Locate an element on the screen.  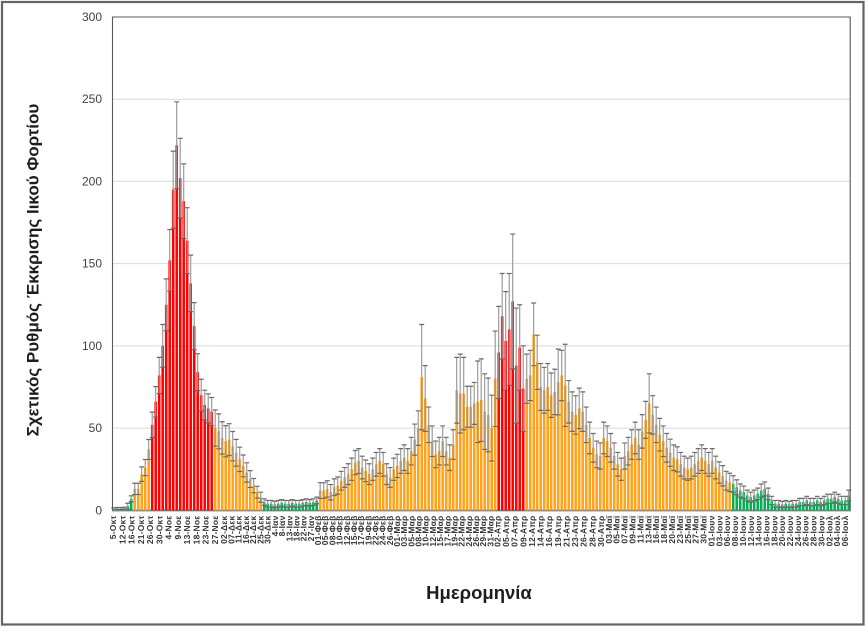
svg-text: 04-Ιουλ is located at coordinates (837, 530).